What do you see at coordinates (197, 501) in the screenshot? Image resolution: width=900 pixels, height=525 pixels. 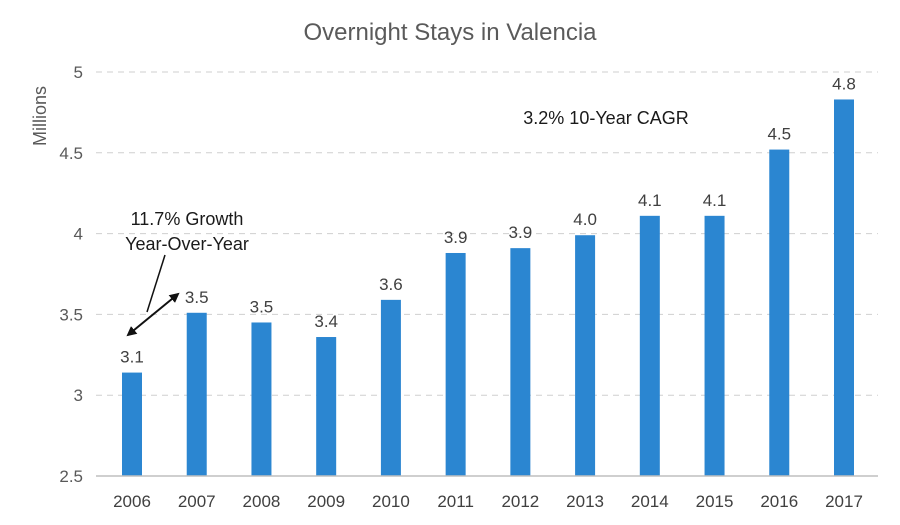 I see `x-tick-label-2007: 2007` at bounding box center [197, 501].